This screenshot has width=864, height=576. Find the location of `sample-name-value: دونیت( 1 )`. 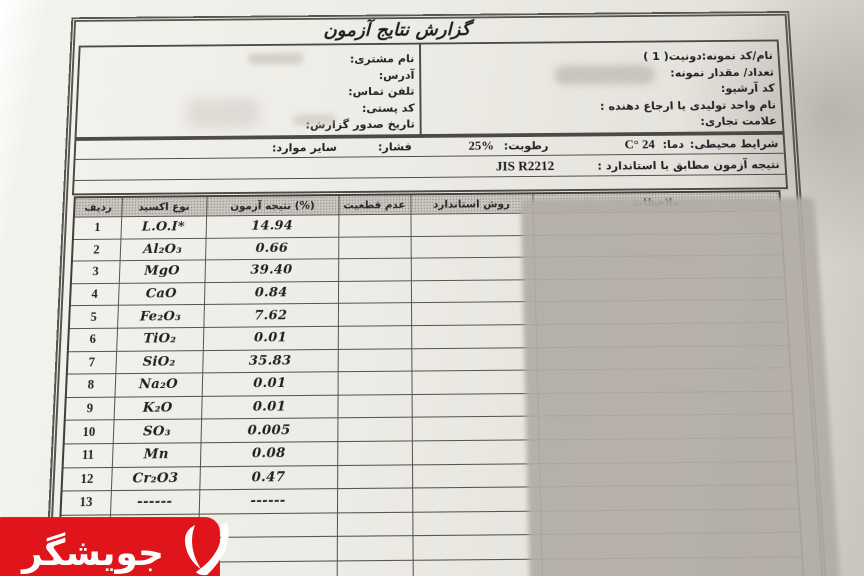

sample-name-value: دونیت( 1 ) is located at coordinates (672, 56).